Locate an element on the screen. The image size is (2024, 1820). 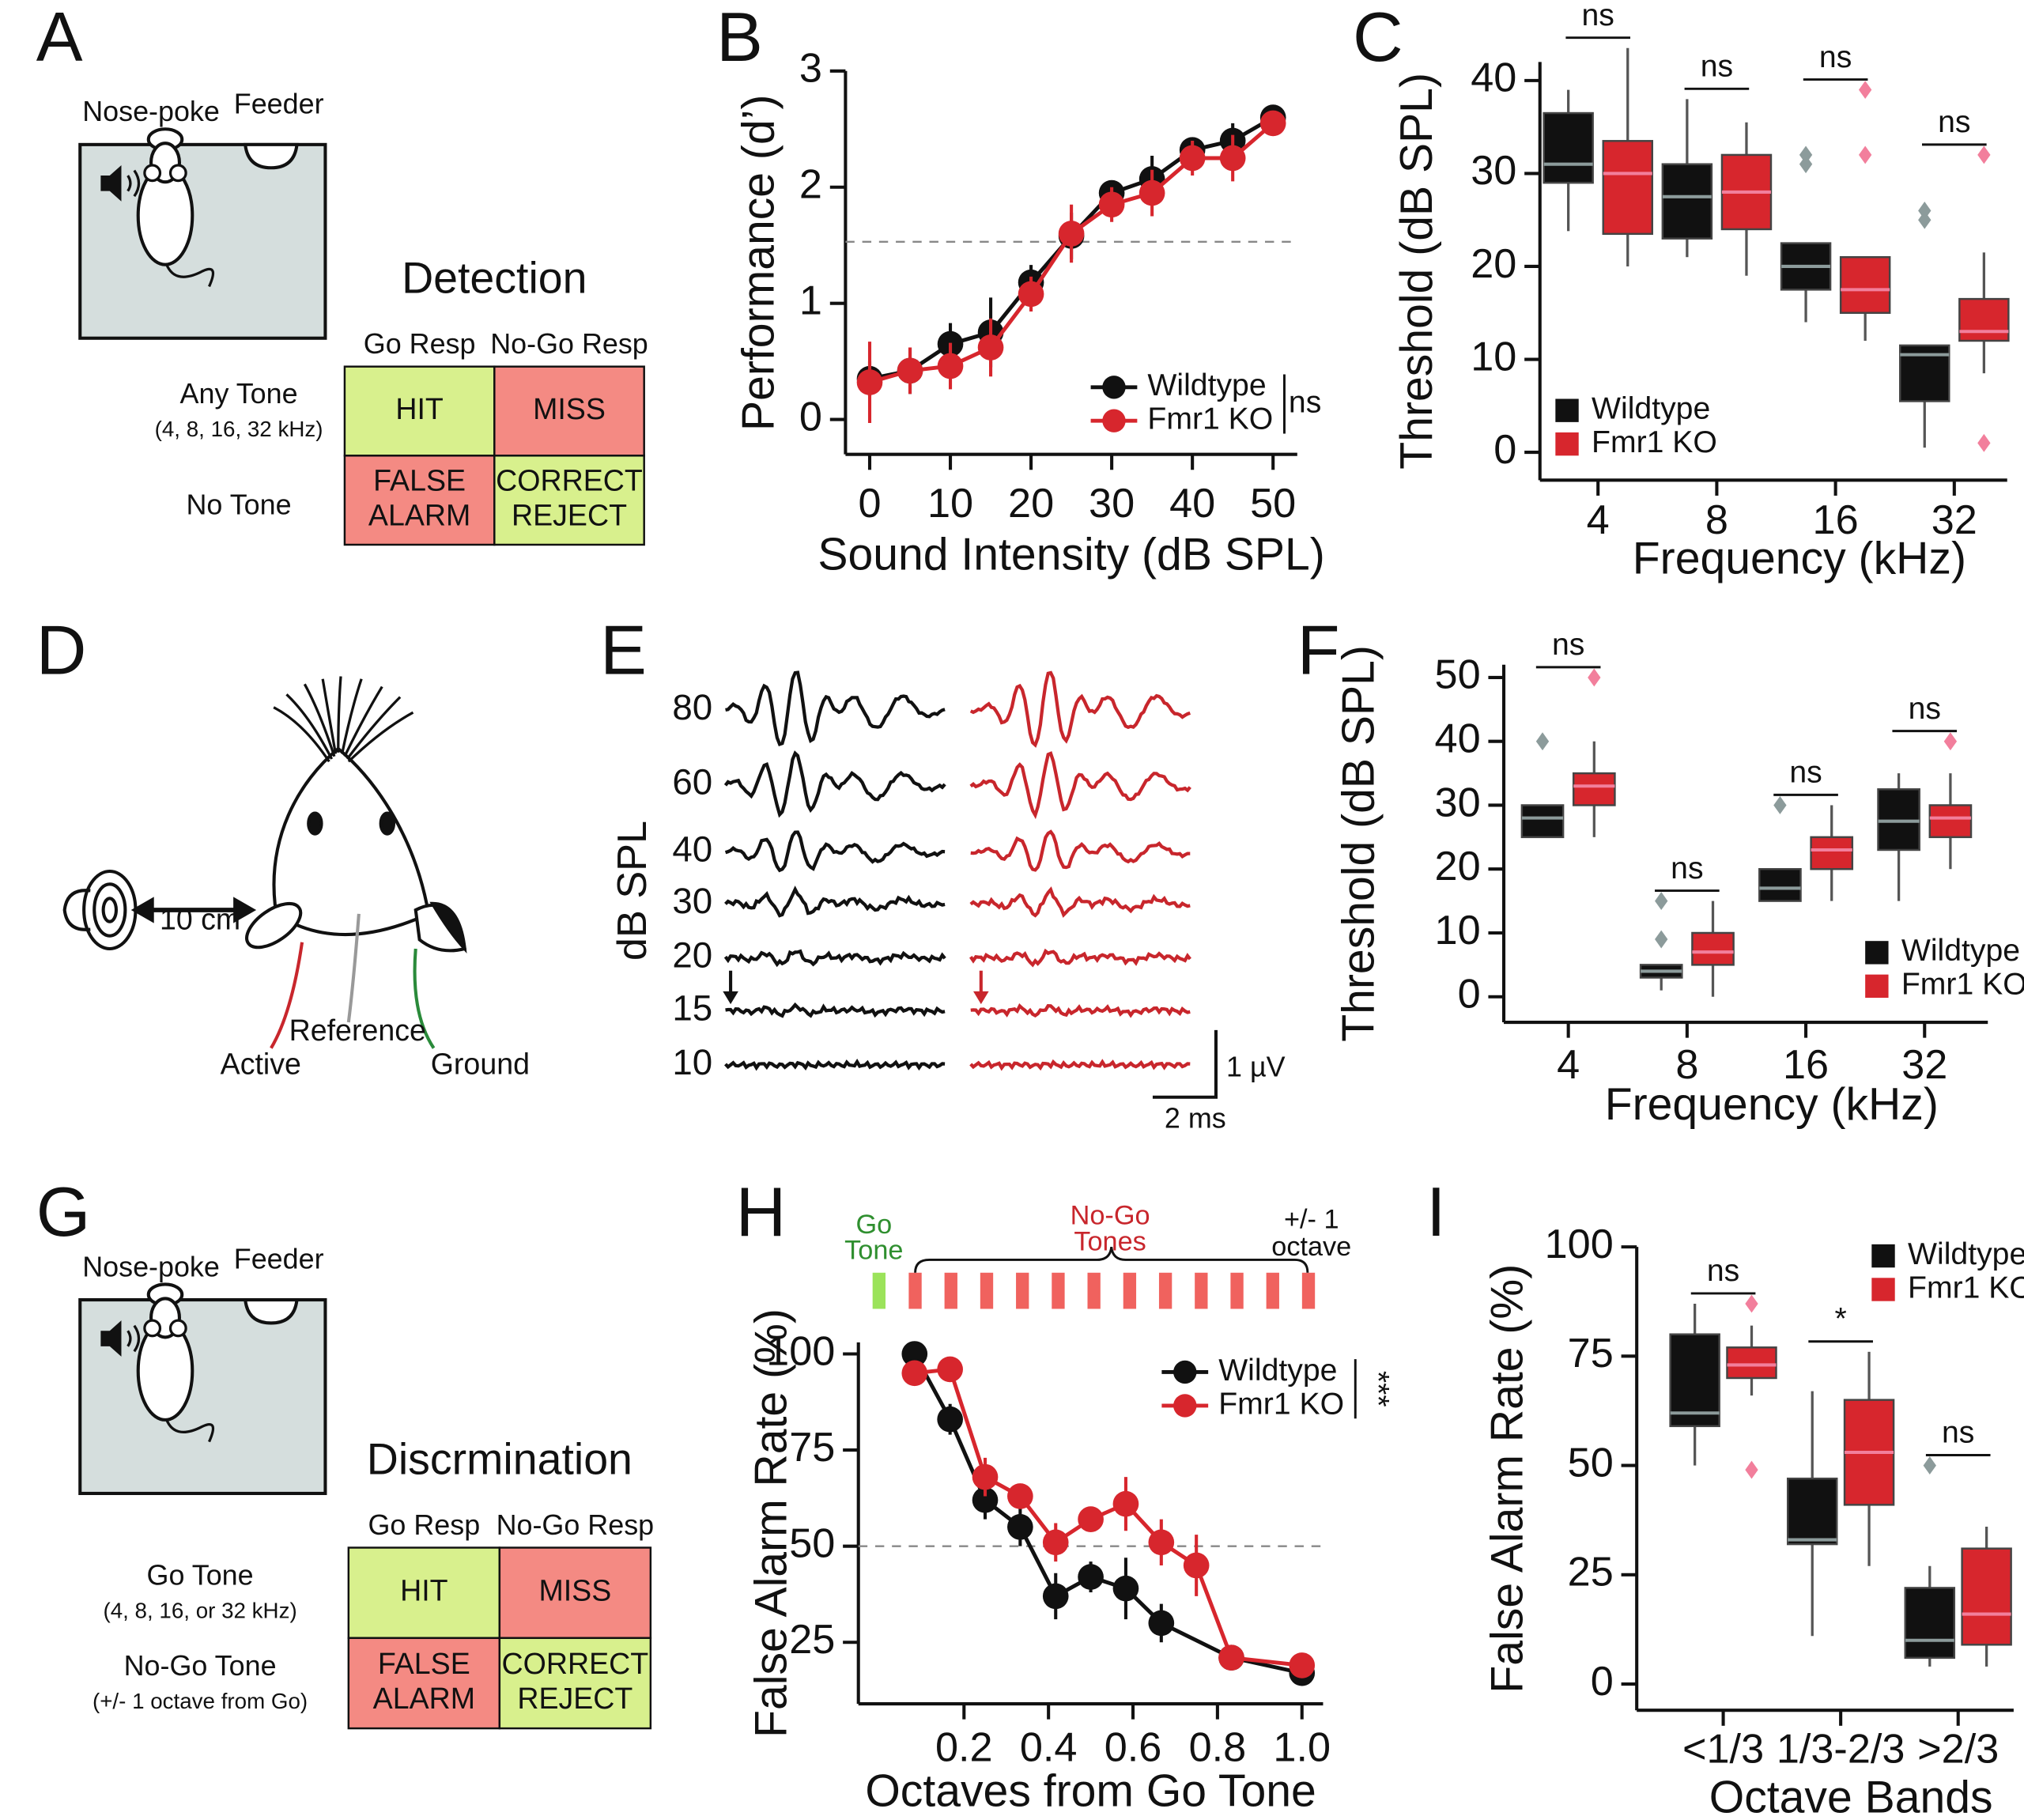
x-axis-title: Frequency (kHz) is located at coordinates (1772, 1104).